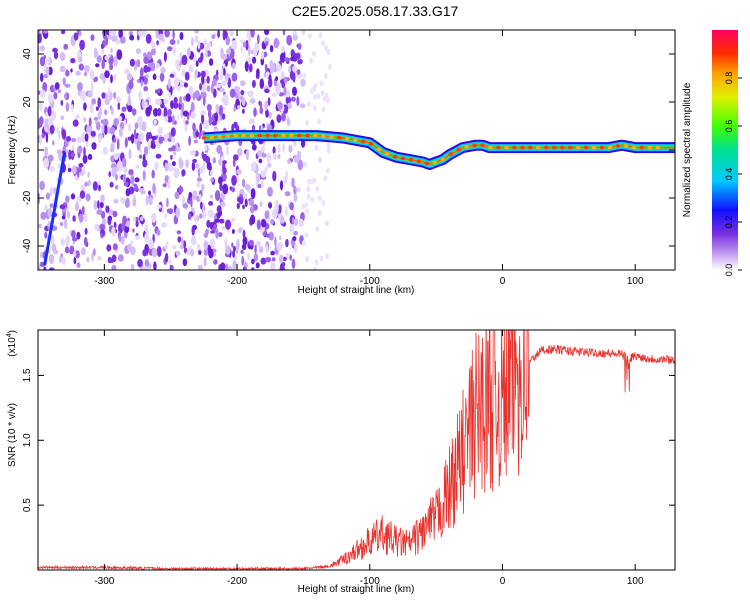  I want to click on x-tick-label: -200, so click(237, 581).